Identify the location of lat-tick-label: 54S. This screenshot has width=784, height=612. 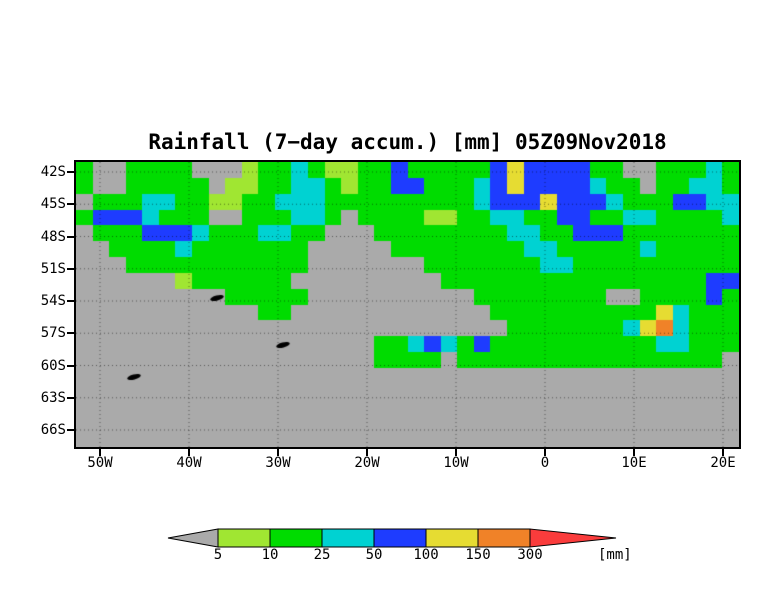
(53, 301).